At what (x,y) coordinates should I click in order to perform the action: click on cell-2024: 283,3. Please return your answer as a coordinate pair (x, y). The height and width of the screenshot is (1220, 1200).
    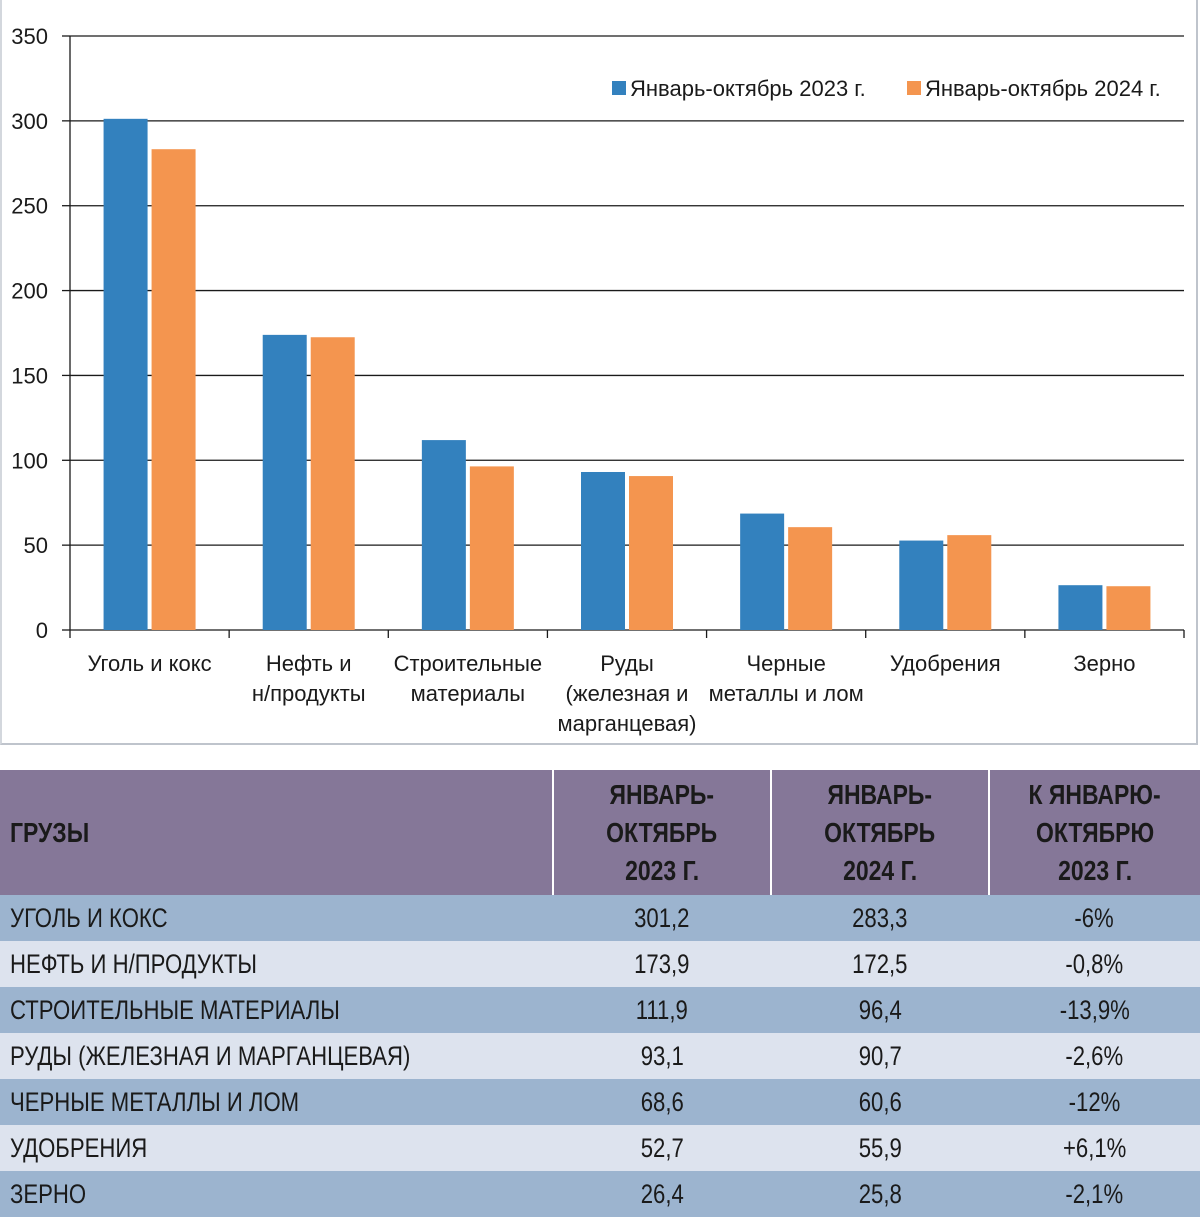
    Looking at the image, I should click on (880, 918).